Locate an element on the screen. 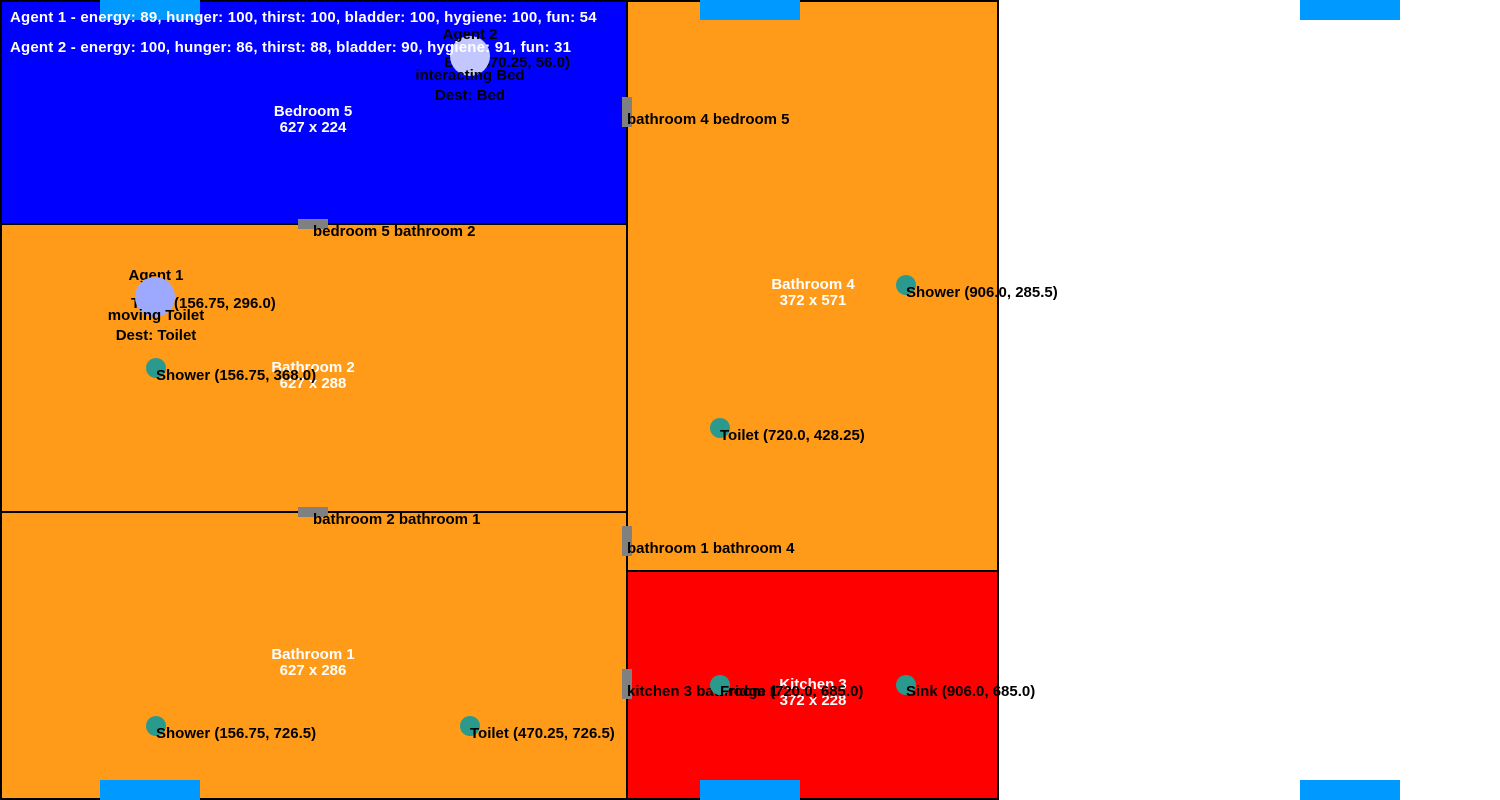 This screenshot has width=1500, height=800. agent-2-state: interacting Bed is located at coordinates (470, 75).